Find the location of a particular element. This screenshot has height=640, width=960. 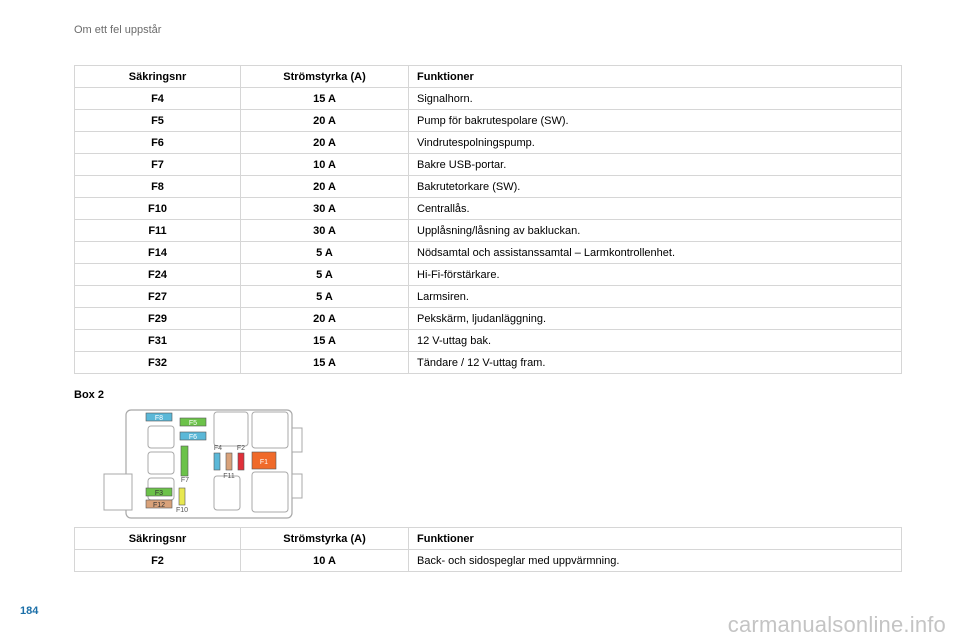

right-tab-top is located at coordinates (297, 440).